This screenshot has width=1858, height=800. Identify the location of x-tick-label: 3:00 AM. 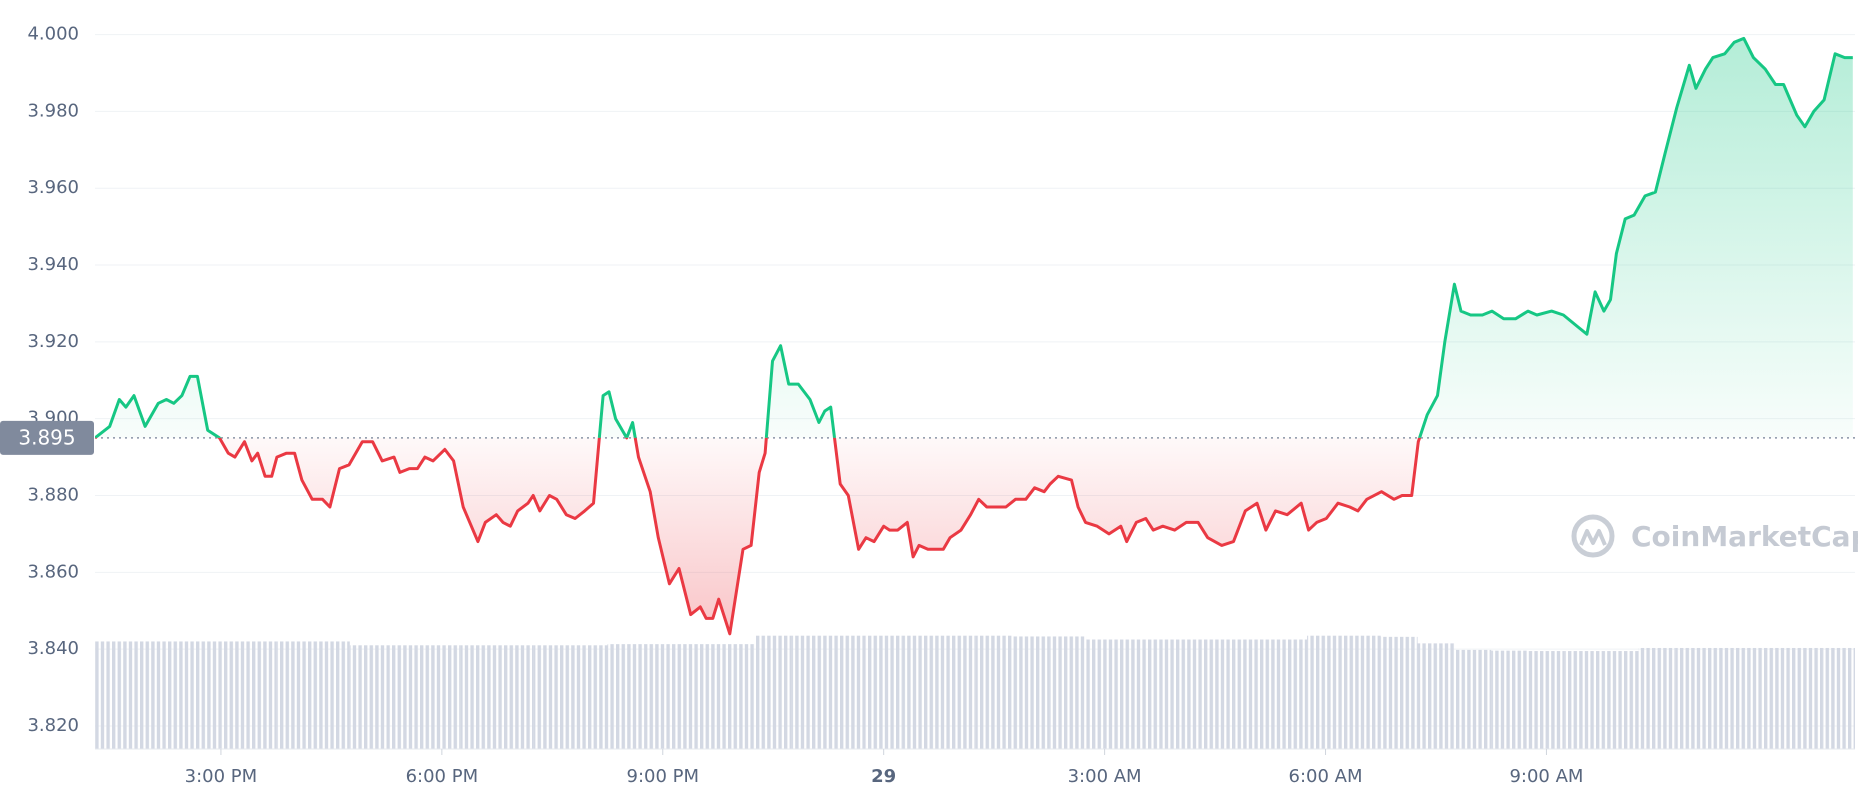
(1105, 776).